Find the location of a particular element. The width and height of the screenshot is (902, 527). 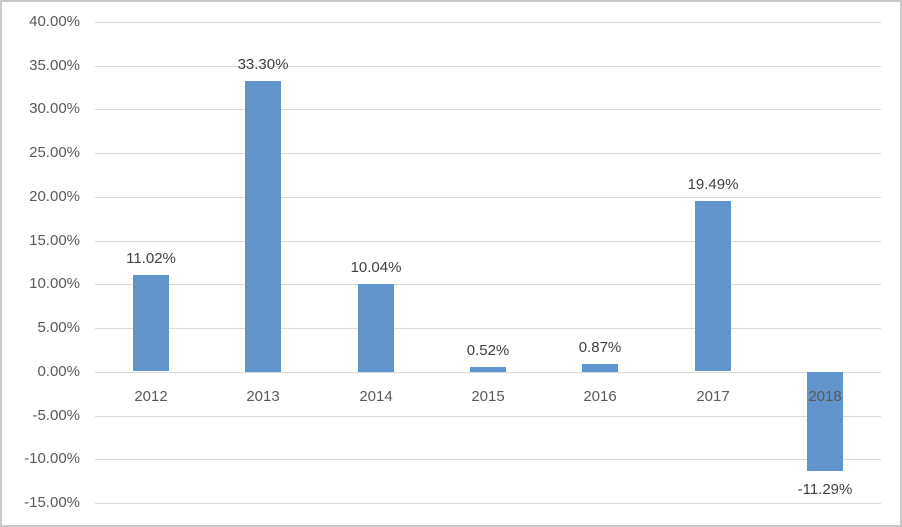

bar-2014 is located at coordinates (376, 328).